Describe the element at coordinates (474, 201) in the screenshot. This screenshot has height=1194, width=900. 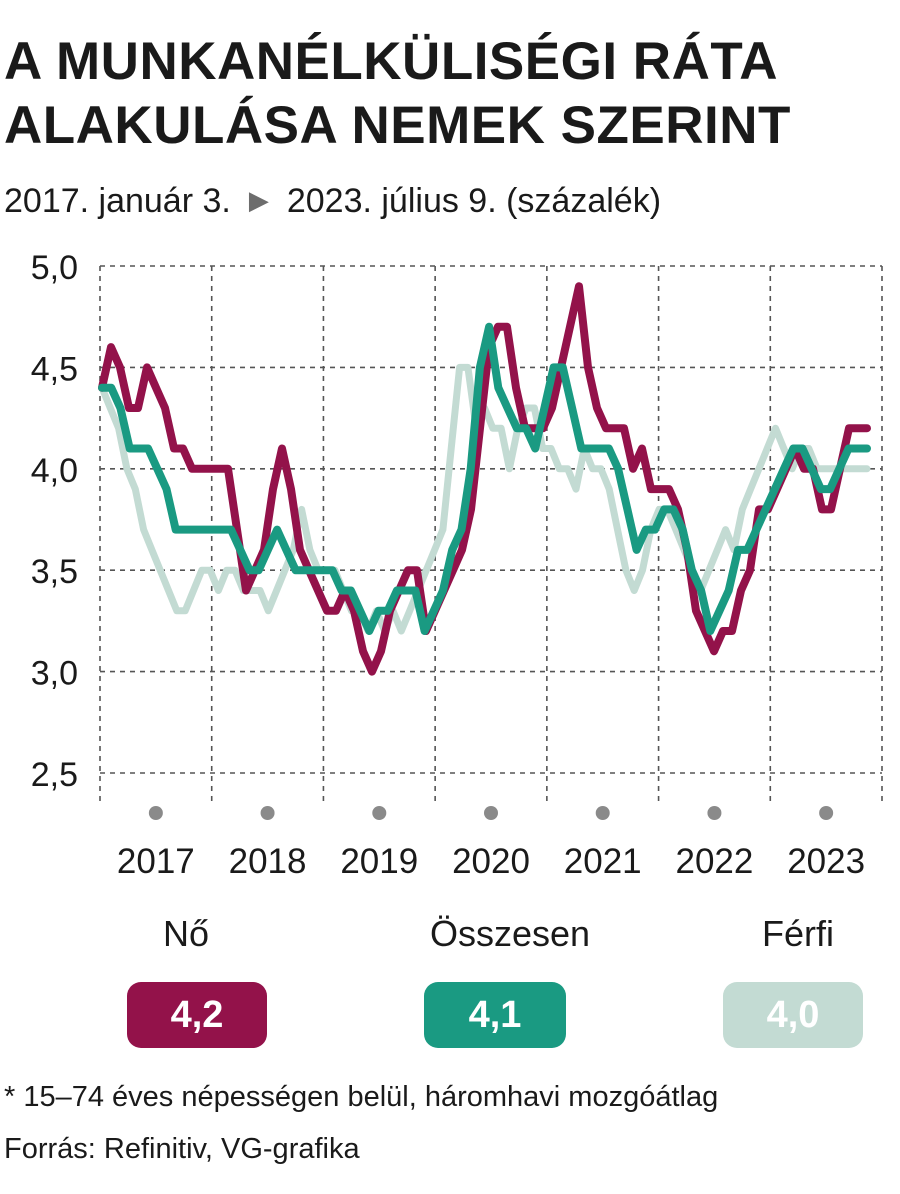
I see `date-to: 2023. július 9. (százalék)` at that location.